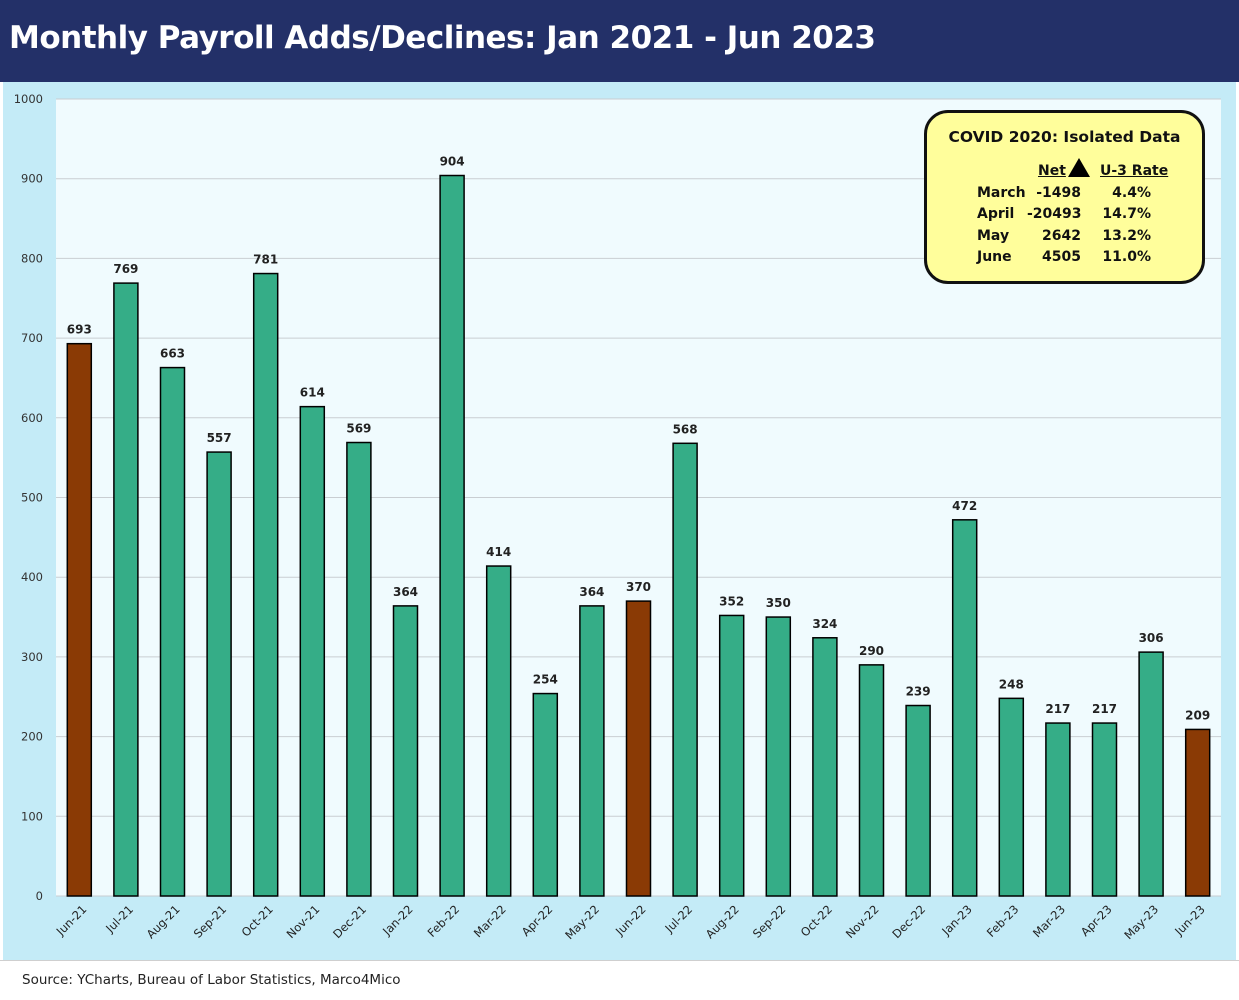 The height and width of the screenshot is (1000, 1239). Describe the element at coordinates (993, 236) in the screenshot. I see `covid-row-month: May` at that location.